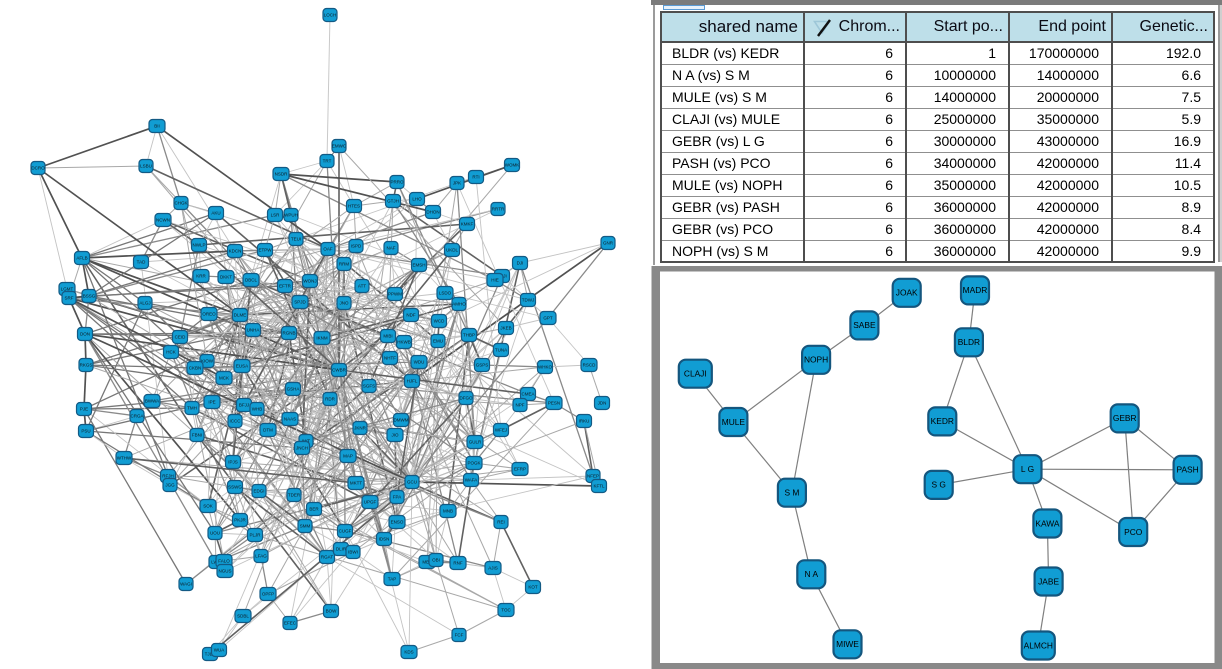 Image resolution: width=1222 pixels, height=669 pixels. What do you see at coordinates (235, 487) in the screenshot?
I see `svg-text: SSWG` at bounding box center [235, 487].